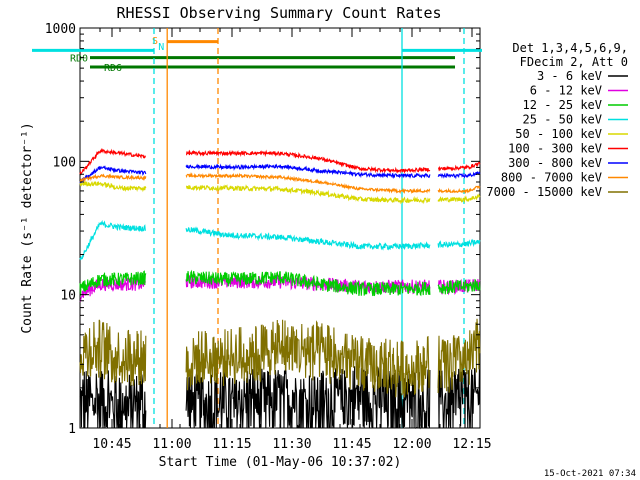  Describe the element at coordinates (278, 13) in the screenshot. I see `chart-title: RHESSI Observing Summary Count Rates` at that location.